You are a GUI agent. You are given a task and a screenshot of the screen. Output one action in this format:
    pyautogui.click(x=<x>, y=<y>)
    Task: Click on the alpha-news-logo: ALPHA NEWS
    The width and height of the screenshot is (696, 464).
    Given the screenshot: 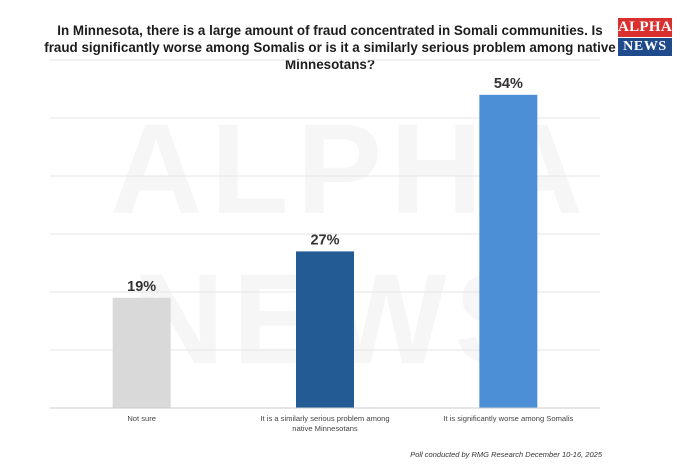 What is the action you would take?
    pyautogui.click(x=645, y=37)
    